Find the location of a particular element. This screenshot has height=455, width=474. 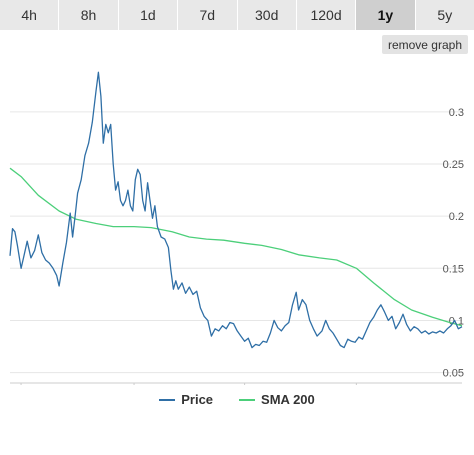

y-tick-label: 0.25 is located at coordinates (453, 165).